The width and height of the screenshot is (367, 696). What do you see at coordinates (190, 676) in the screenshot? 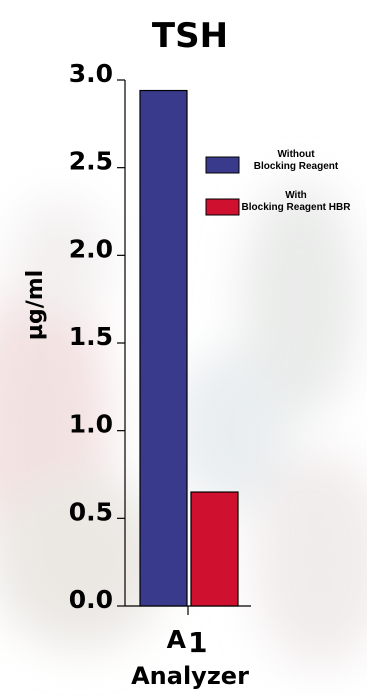
I see `x-axis-label: Analyzer` at bounding box center [190, 676].